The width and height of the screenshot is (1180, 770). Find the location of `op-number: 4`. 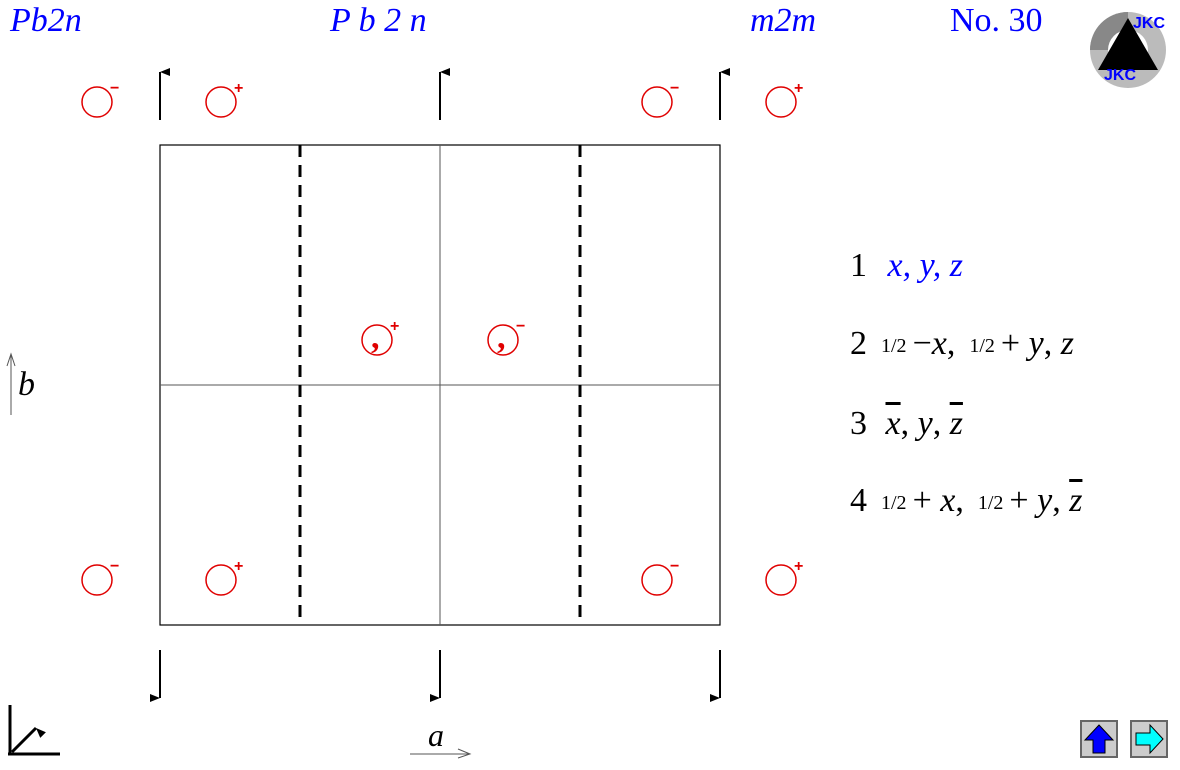

op-number: 4 is located at coordinates (858, 500).